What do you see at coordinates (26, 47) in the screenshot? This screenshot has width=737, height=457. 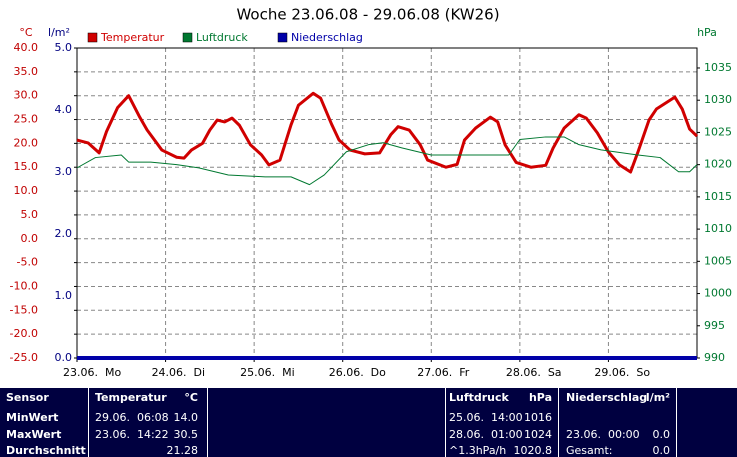 I see `y-tick-label: 40.0` at bounding box center [26, 47].